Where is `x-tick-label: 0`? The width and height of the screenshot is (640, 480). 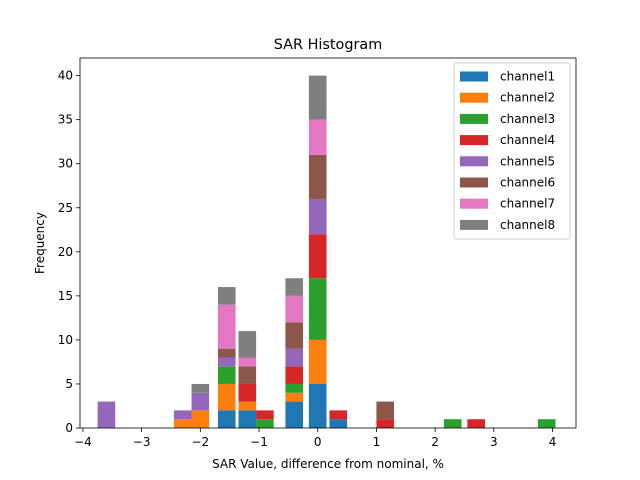
x-tick-label: 0 is located at coordinates (318, 442).